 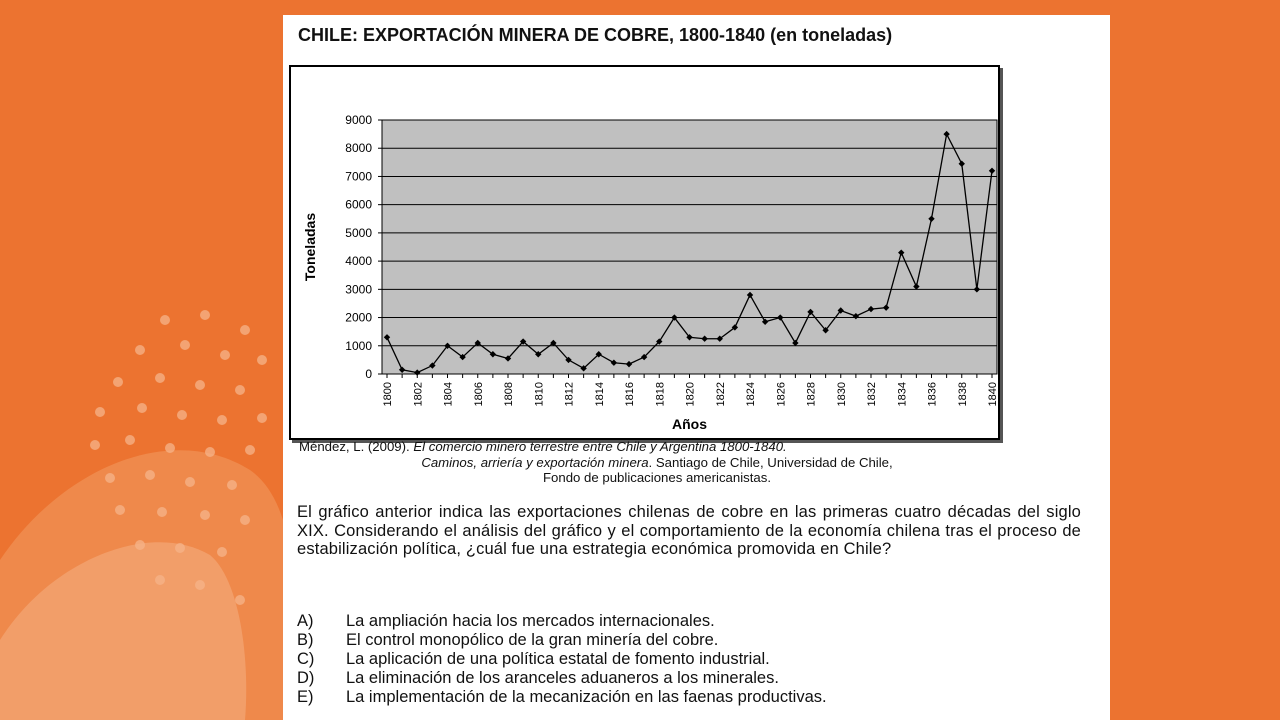 What do you see at coordinates (691, 394) in the screenshot?
I see `x-tick-label: 1820` at bounding box center [691, 394].